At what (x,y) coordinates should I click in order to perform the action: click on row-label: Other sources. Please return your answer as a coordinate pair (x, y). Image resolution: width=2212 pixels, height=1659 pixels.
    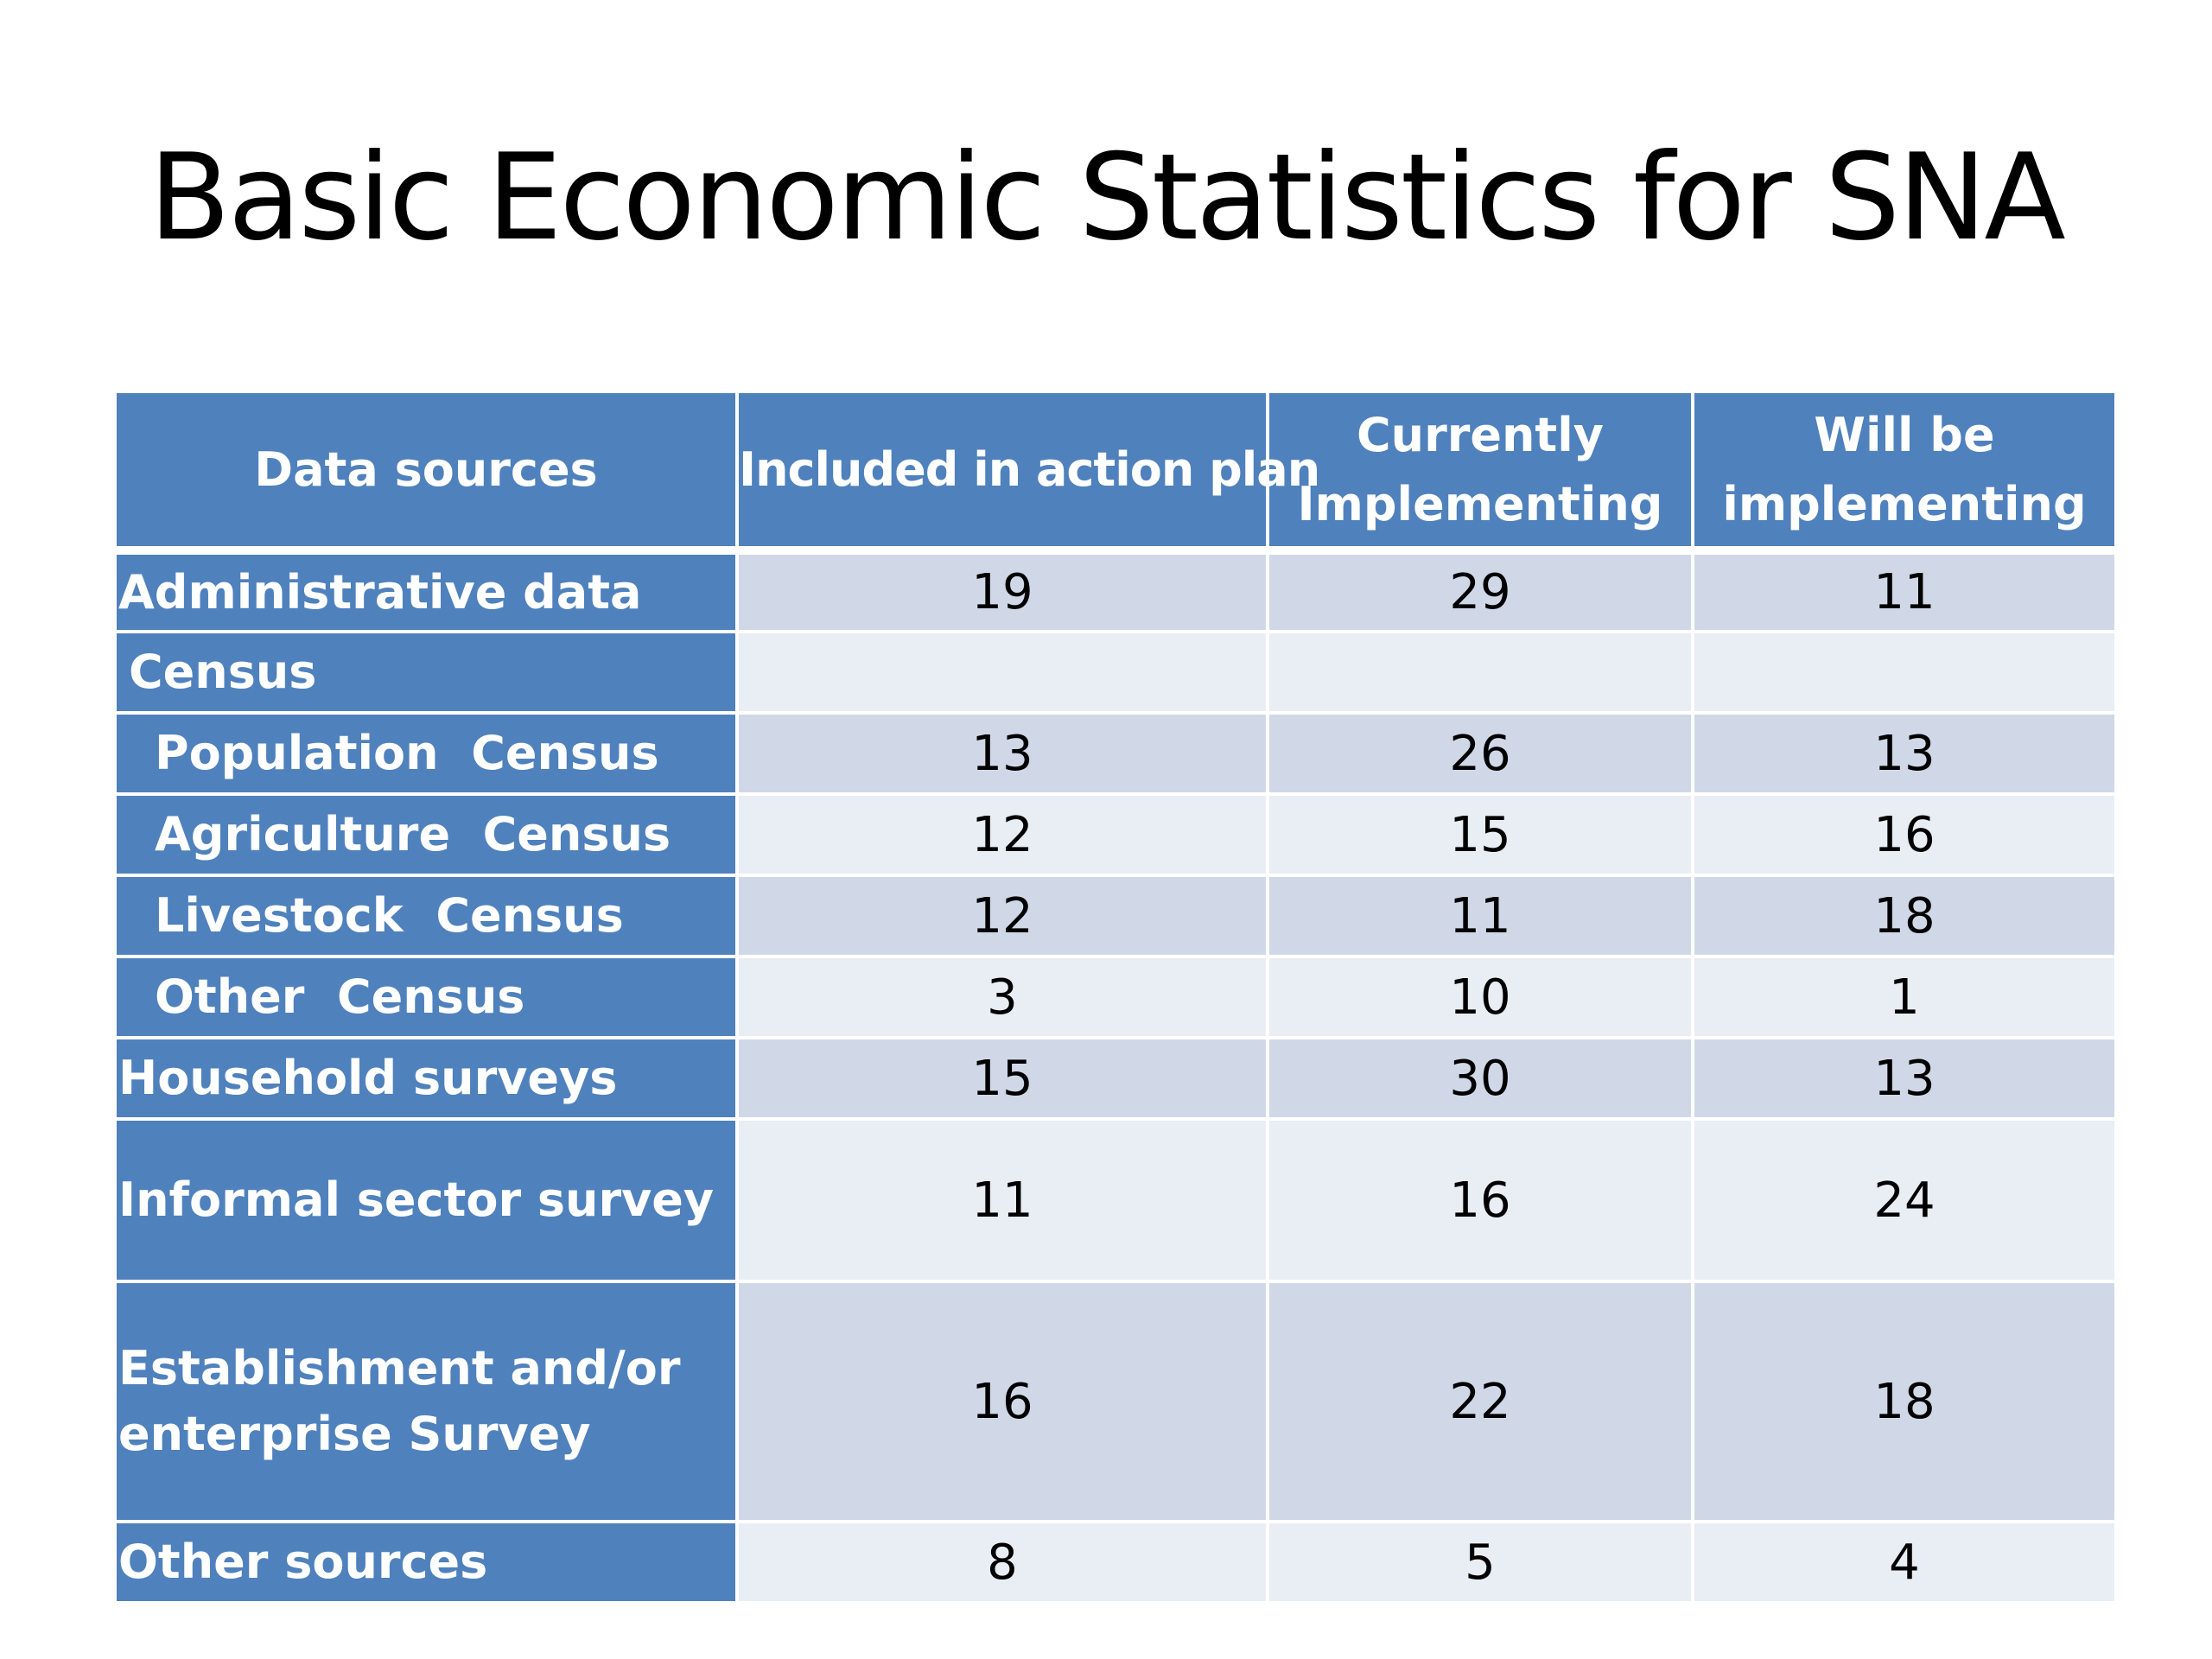
    Looking at the image, I should click on (426, 1562).